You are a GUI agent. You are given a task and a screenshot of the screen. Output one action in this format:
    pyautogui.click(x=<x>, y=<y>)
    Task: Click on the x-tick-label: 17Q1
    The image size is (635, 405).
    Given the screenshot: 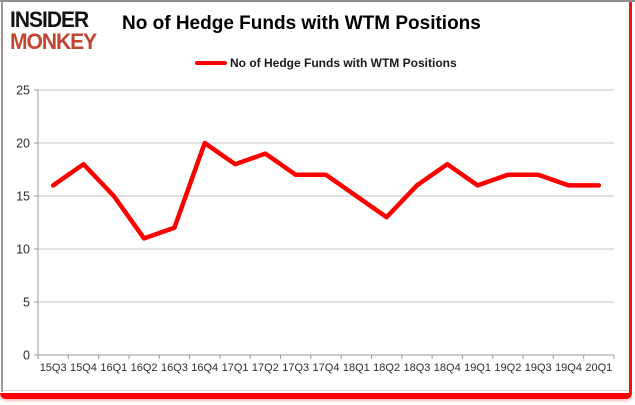 What is the action you would take?
    pyautogui.click(x=235, y=368)
    